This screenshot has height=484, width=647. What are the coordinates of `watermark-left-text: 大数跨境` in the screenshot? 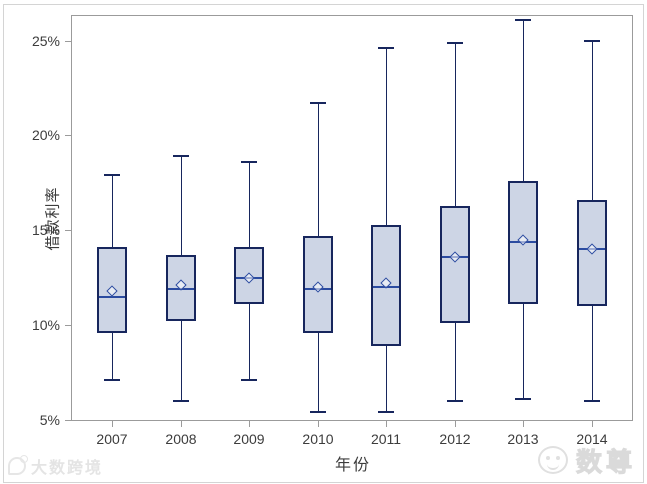 It's located at (67, 468).